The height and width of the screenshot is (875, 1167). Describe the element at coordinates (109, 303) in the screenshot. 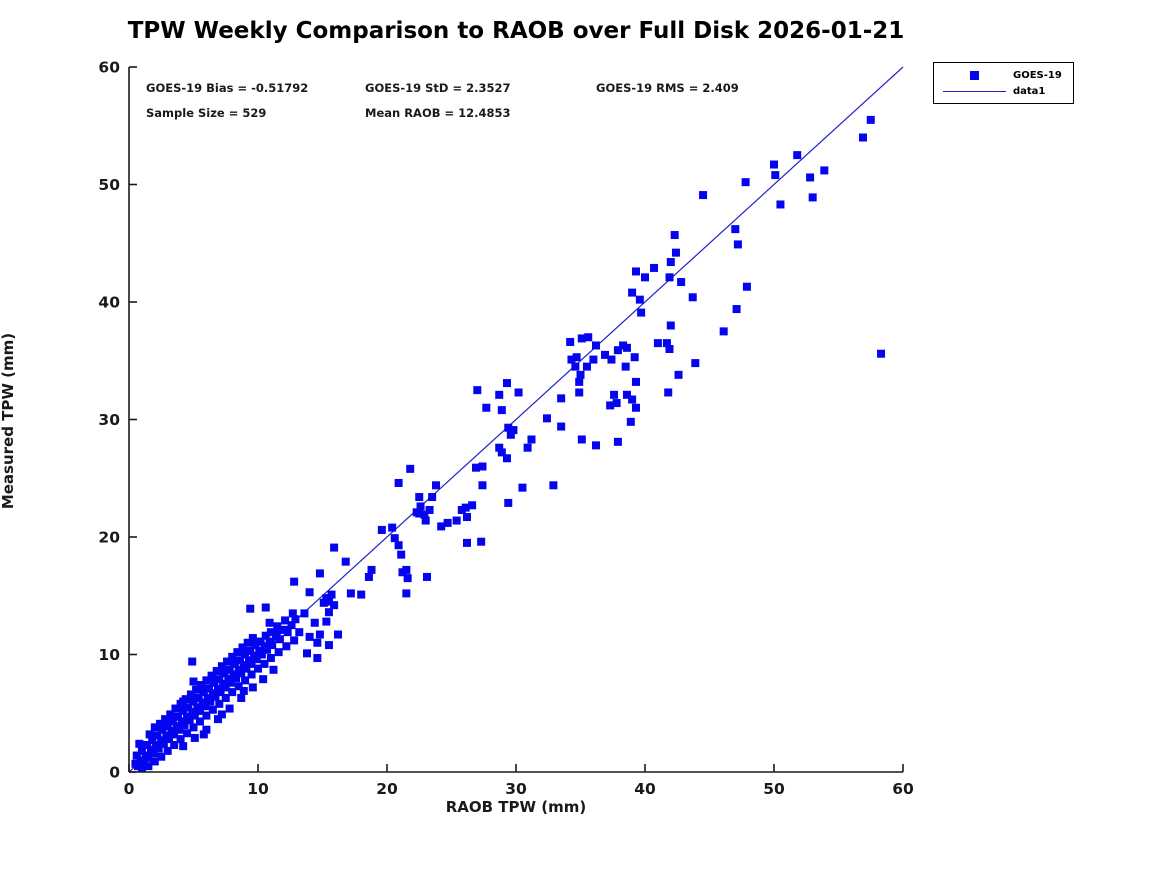

I see `y-tick-label: 40` at that location.